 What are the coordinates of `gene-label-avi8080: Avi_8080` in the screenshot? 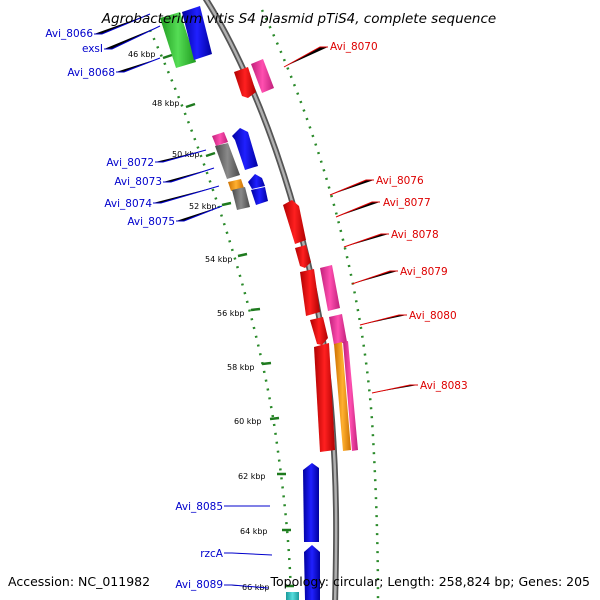 It's located at (433, 316).